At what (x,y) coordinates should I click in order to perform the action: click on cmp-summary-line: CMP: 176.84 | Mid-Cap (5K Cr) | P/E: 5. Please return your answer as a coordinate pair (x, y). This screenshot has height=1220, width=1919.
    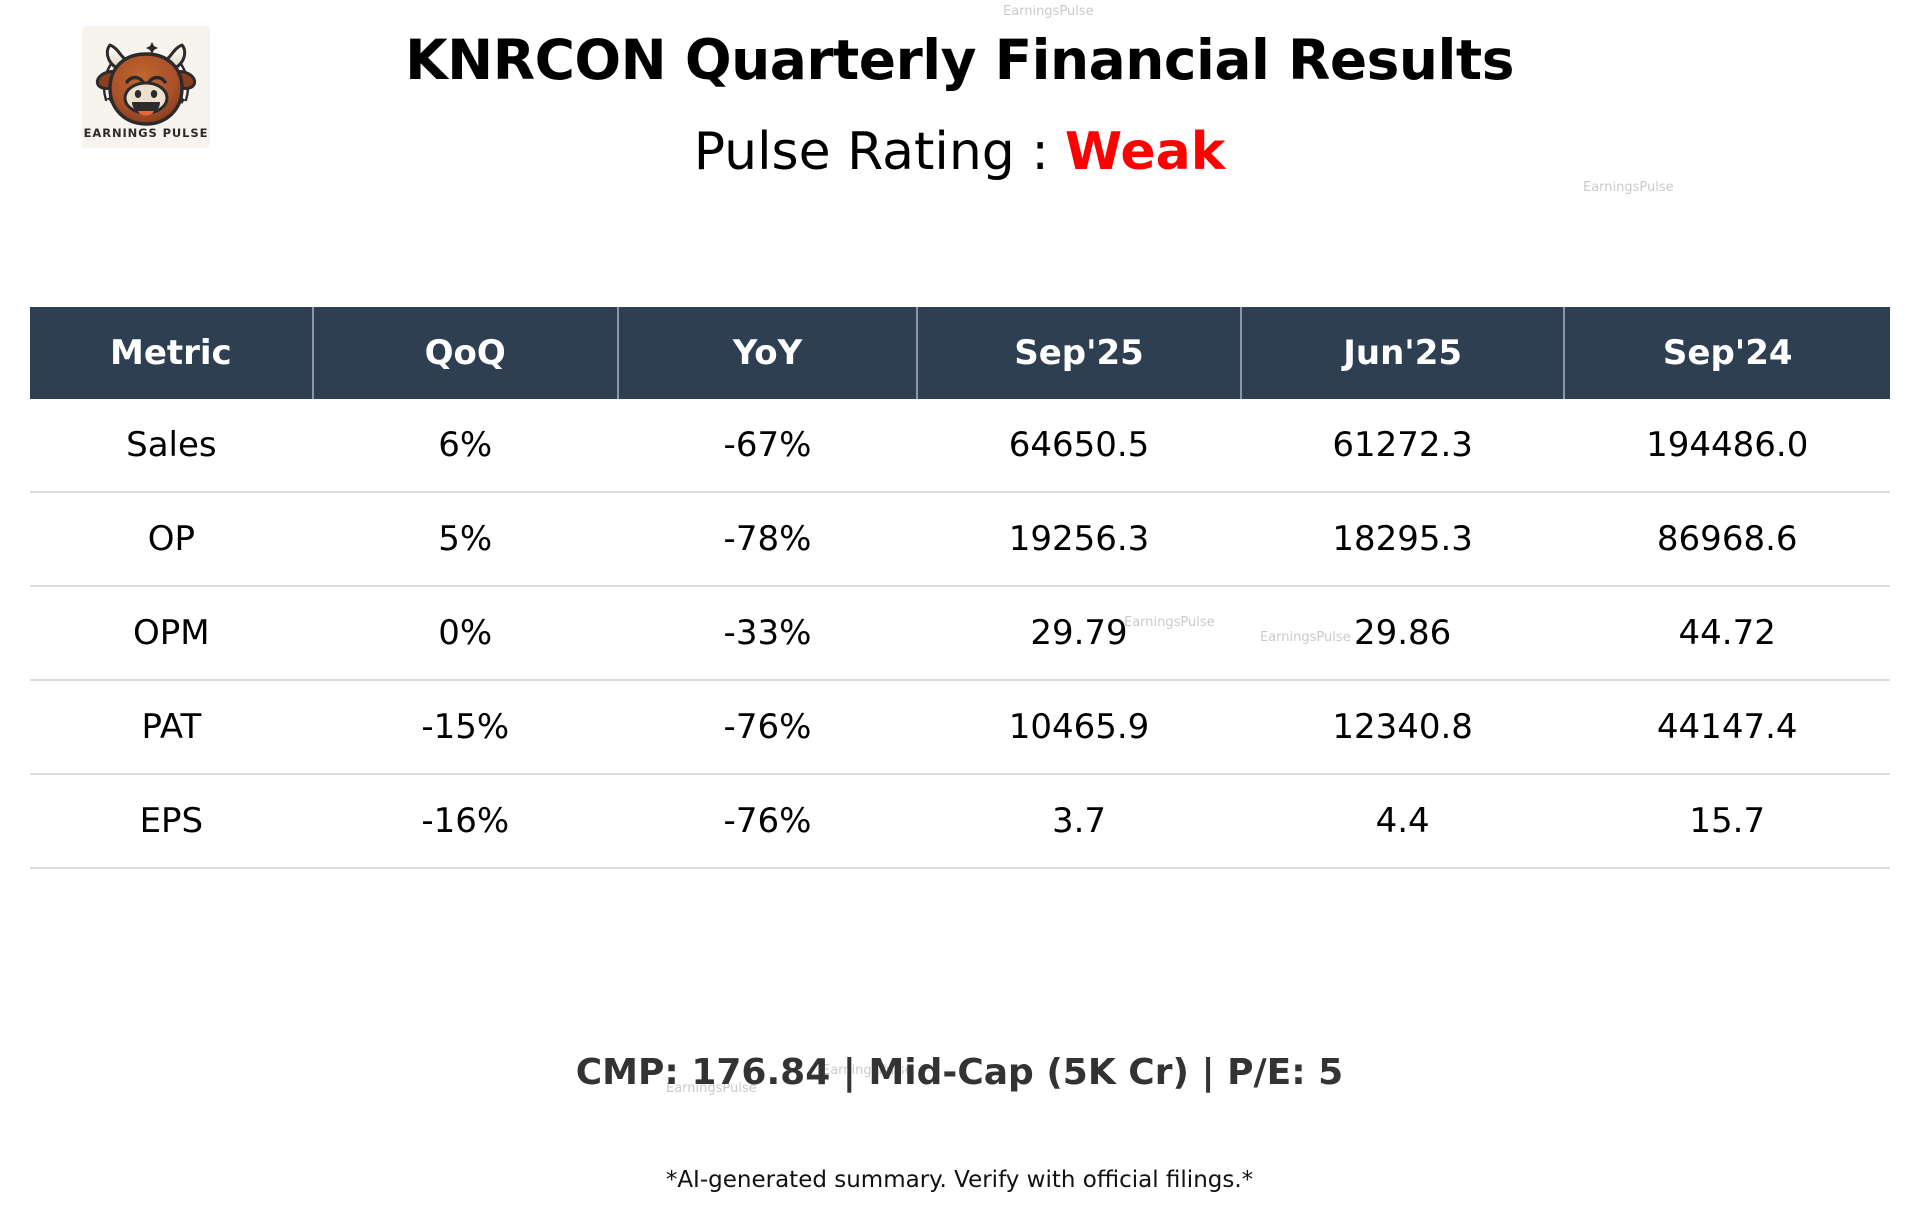
    Looking at the image, I should click on (959, 1072).